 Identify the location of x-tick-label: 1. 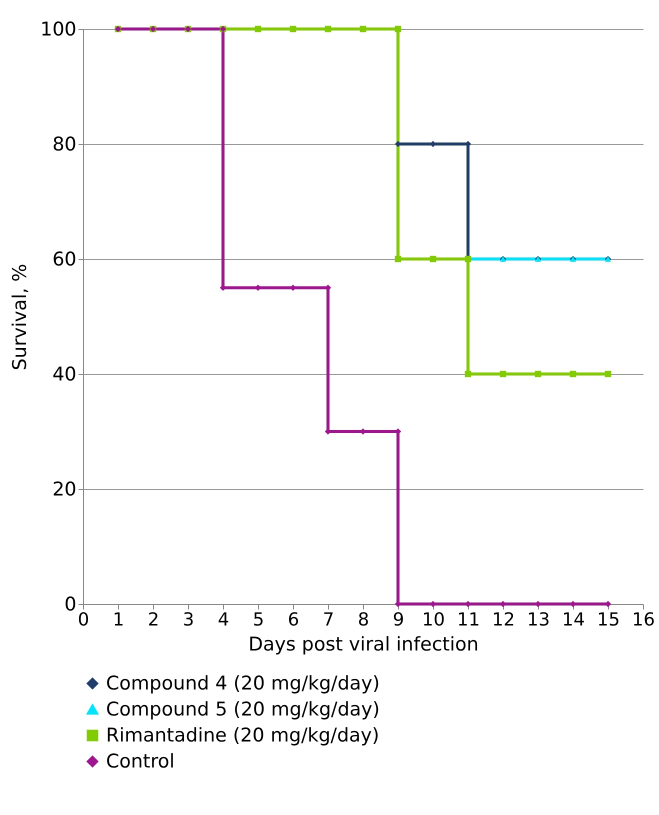
(118, 620).